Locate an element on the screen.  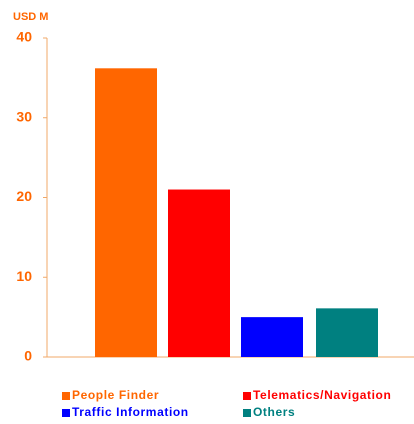
legend-label: Others is located at coordinates (274, 412).